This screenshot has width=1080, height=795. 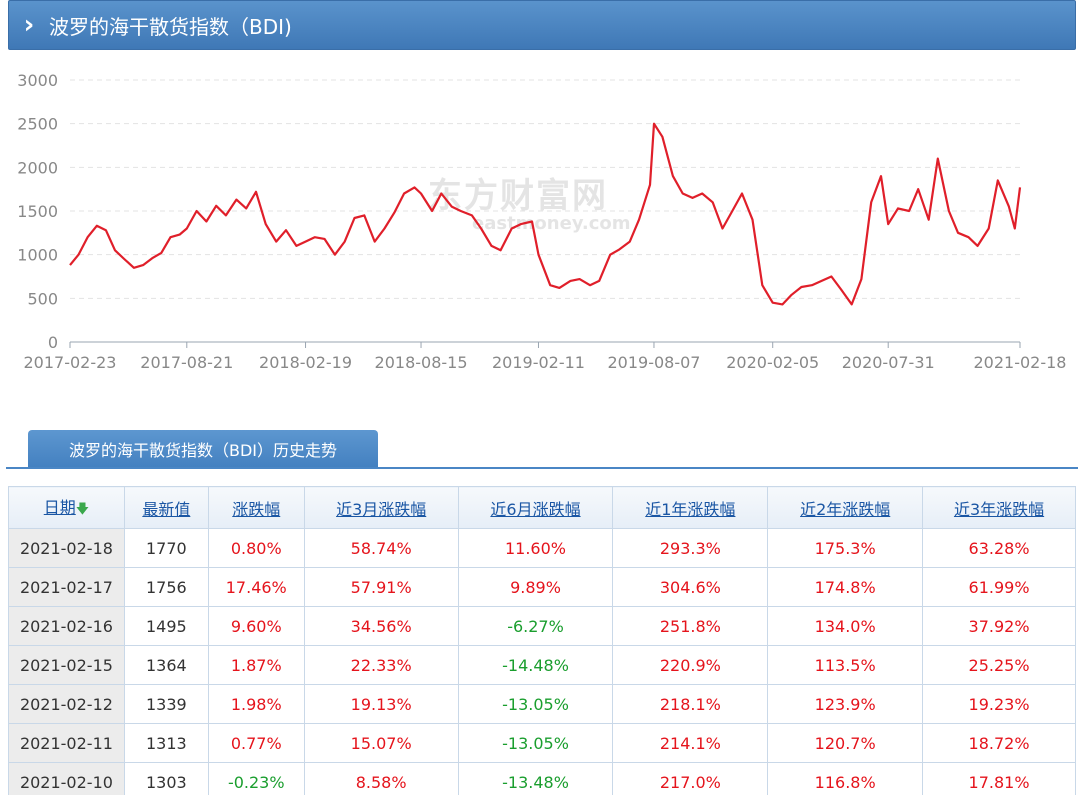 I want to click on col-header-change: 涨跌幅, so click(x=256, y=507).